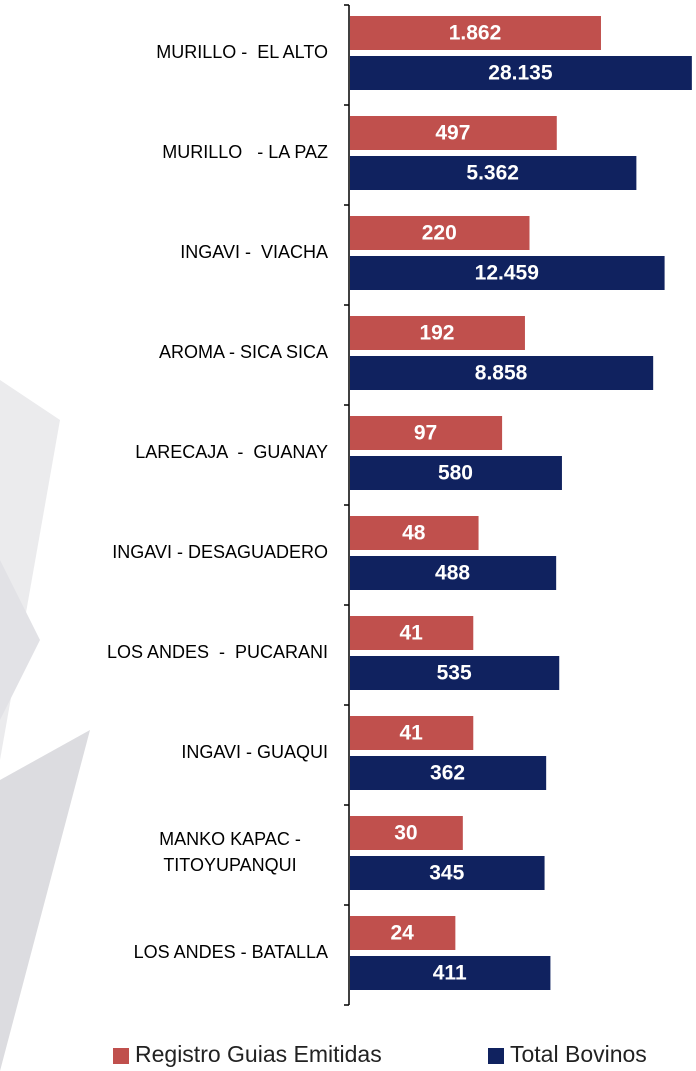  I want to click on value-label: 362, so click(447, 773).